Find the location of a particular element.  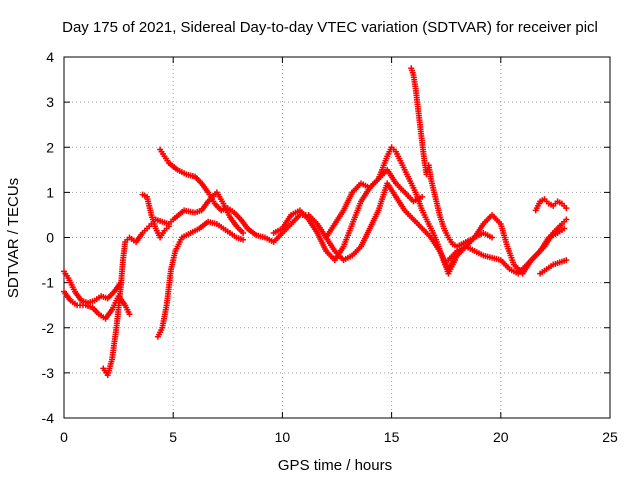

y-tick-label: -2 is located at coordinates (48, 328).